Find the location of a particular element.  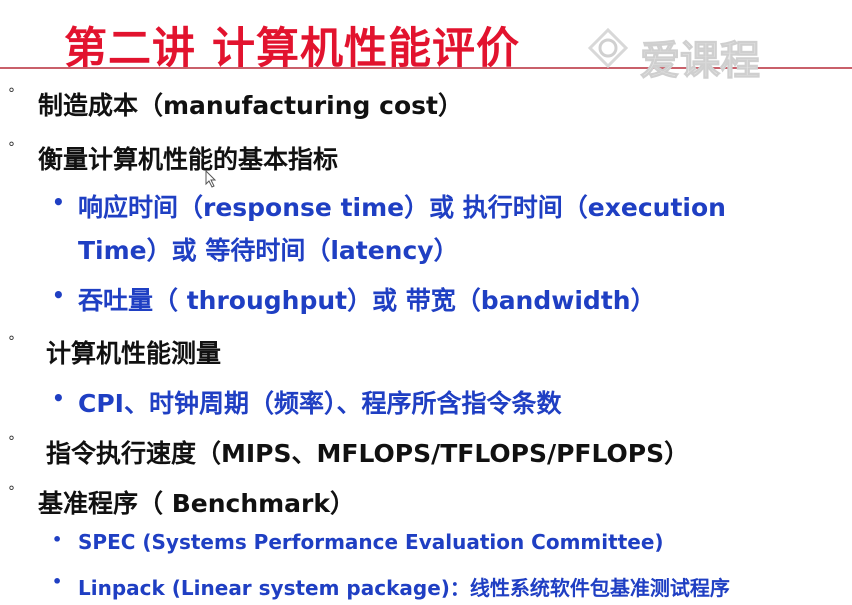

list-item: 制造成本（manufacturing cost） is located at coordinates (250, 105).